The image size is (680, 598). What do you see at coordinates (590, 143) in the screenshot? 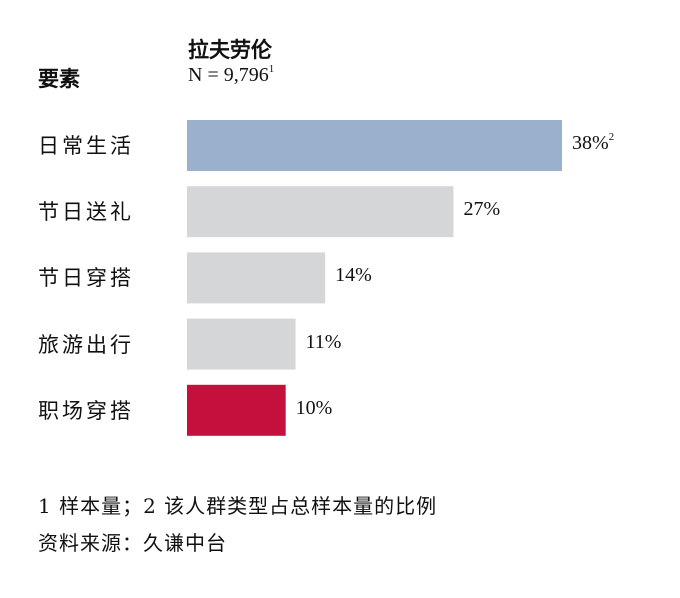
I see `value-text: 38%` at bounding box center [590, 143].